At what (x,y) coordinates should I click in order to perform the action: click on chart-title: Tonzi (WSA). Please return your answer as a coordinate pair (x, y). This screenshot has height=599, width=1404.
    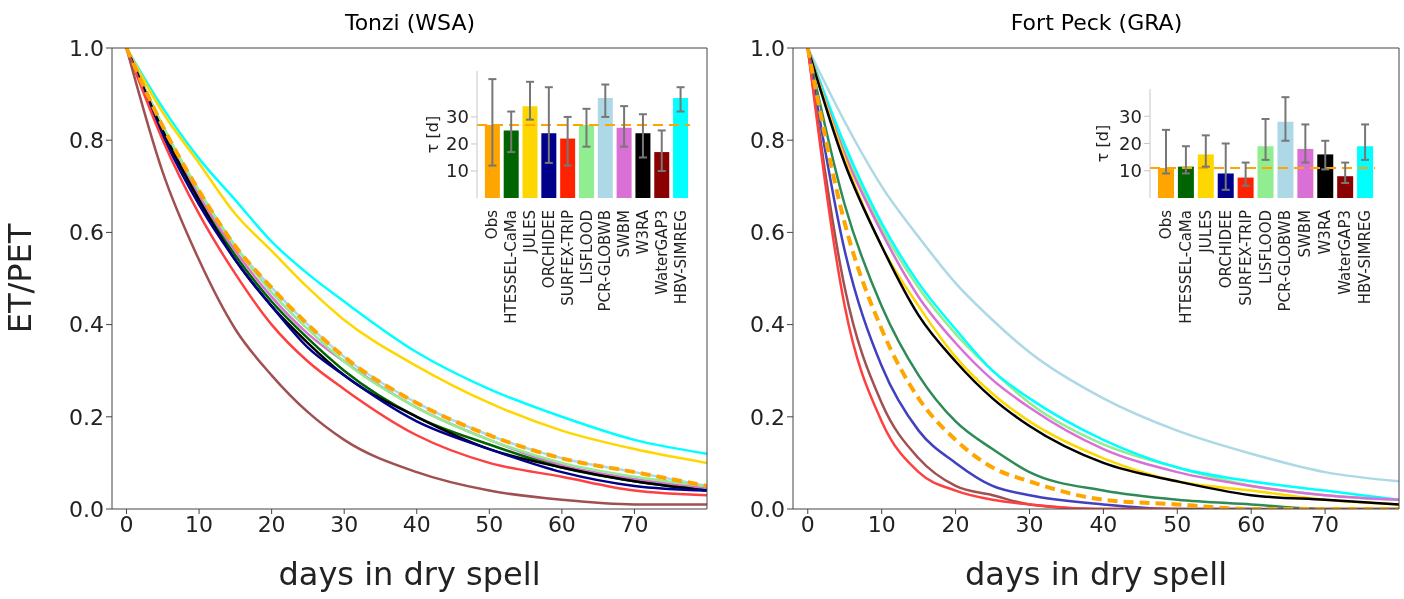
    Looking at the image, I should click on (410, 22).